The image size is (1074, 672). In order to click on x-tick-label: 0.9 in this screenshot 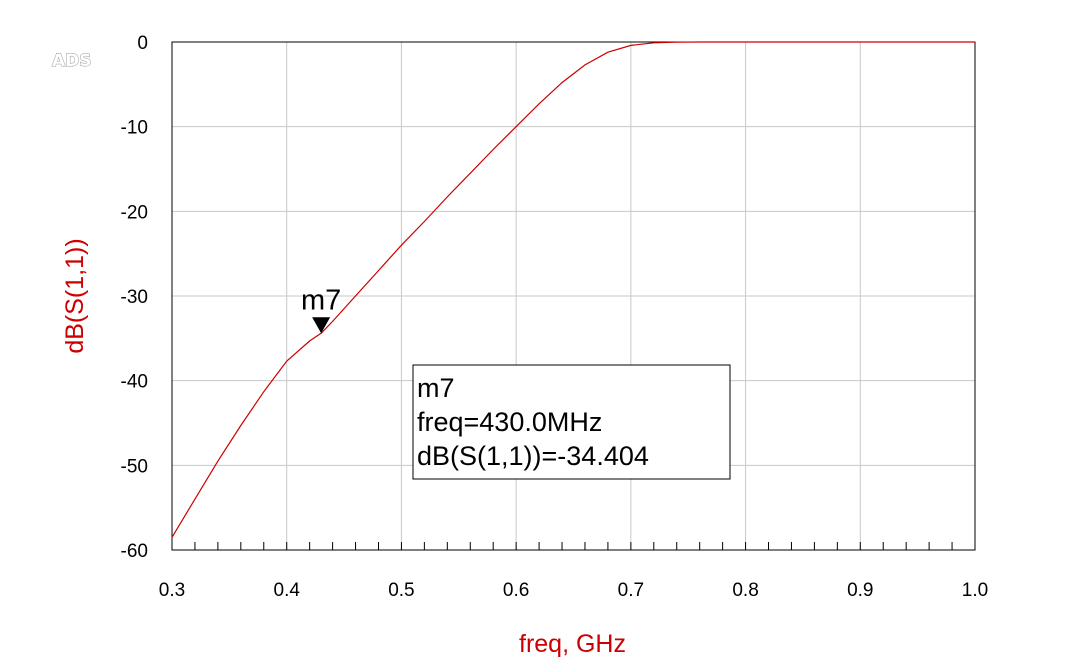, I will do `click(860, 590)`.